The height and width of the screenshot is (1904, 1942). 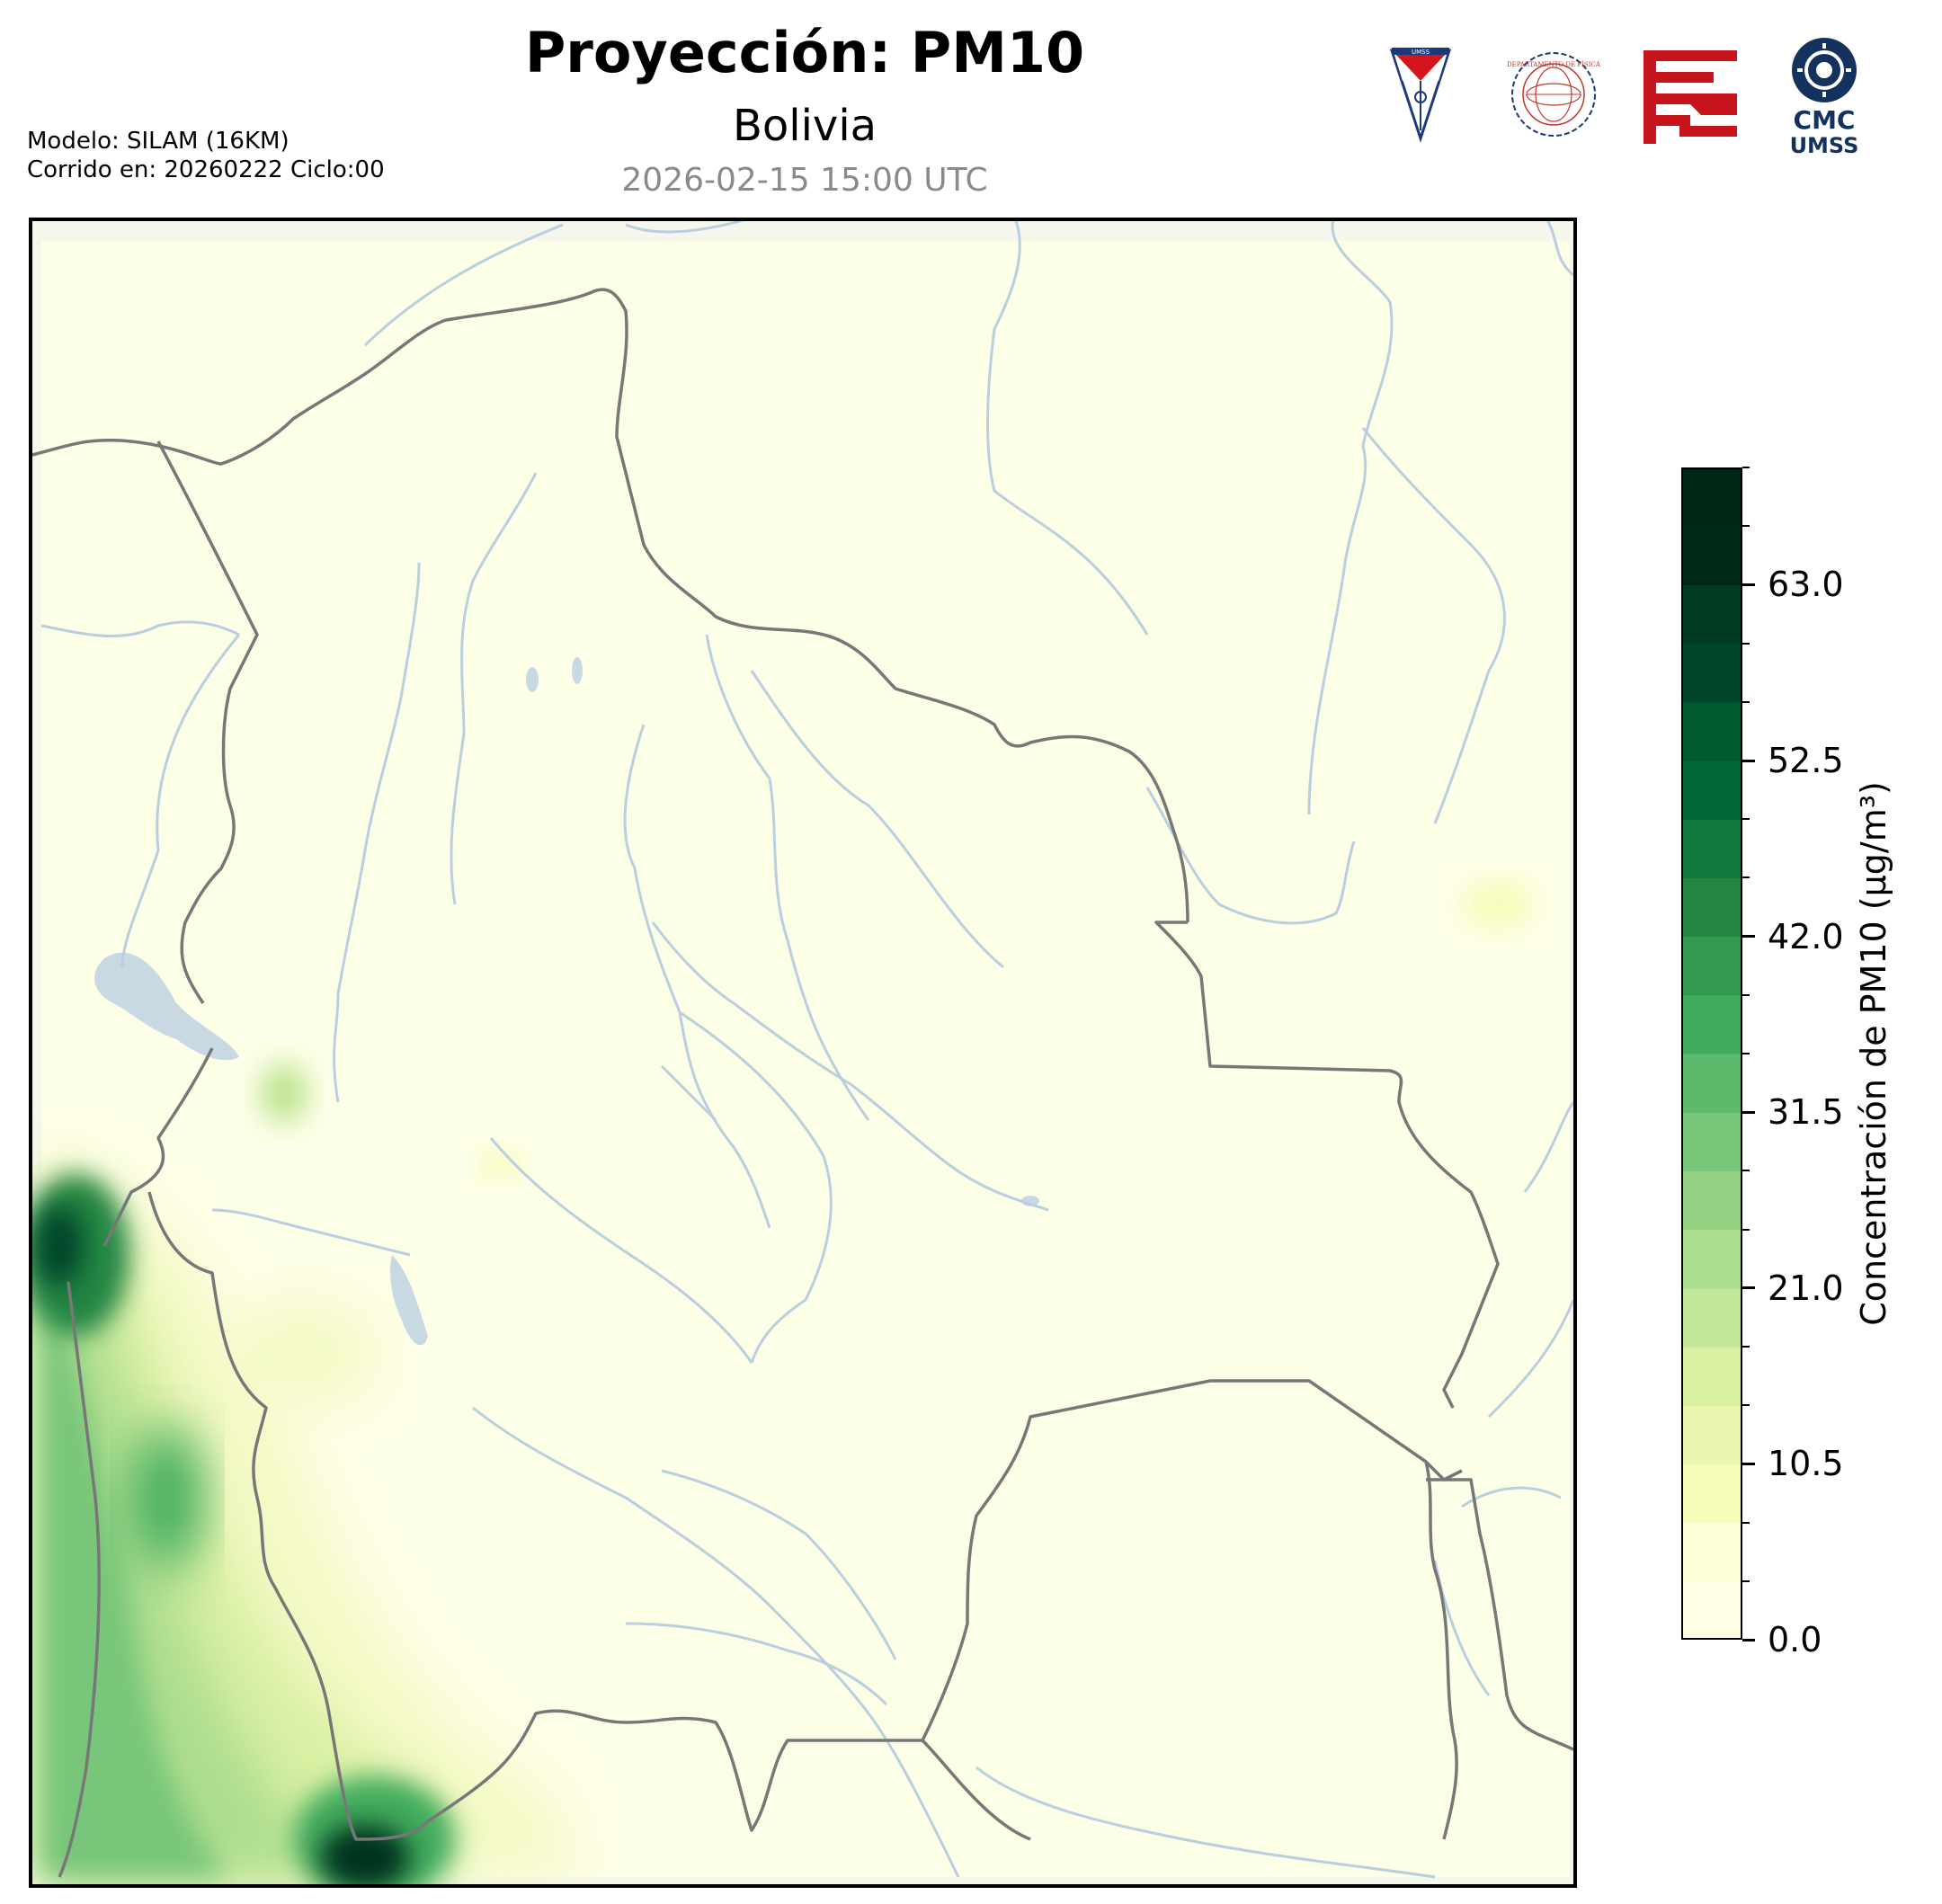 I want to click on physics-department-seal: DEPARTAMENTO DE FÍSICA, so click(x=1553, y=94).